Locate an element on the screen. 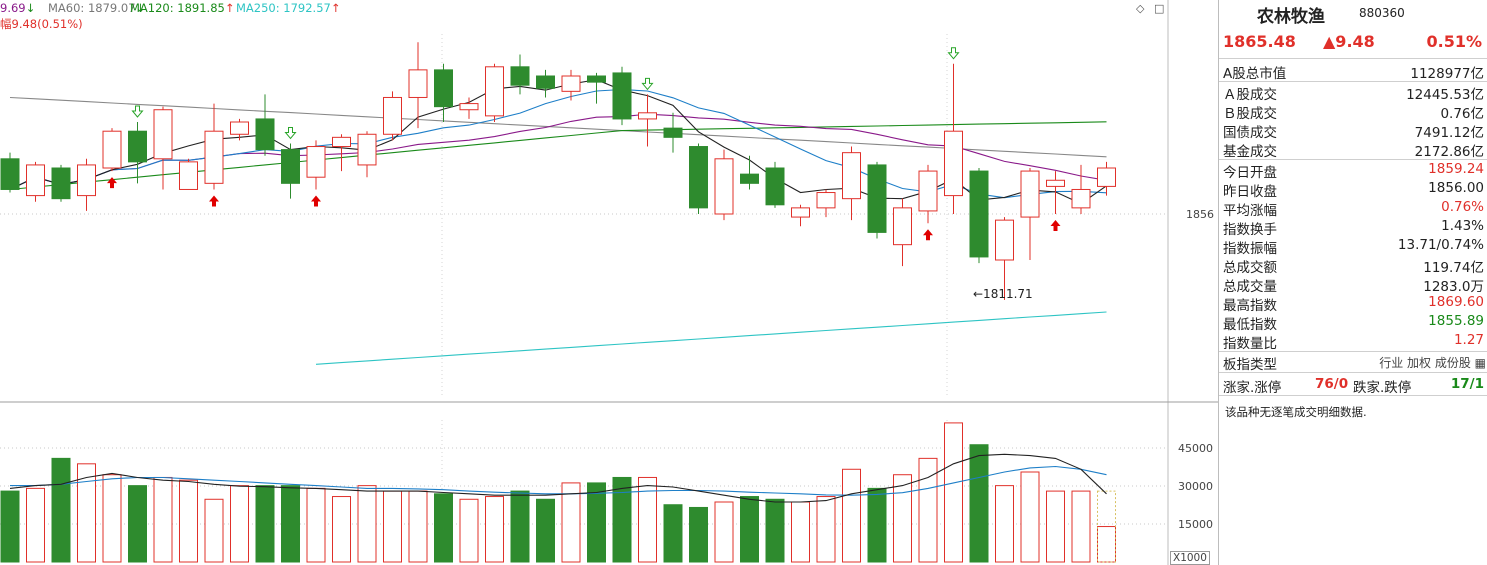  stat-value: 2172.86亿 is located at coordinates (1449, 152).